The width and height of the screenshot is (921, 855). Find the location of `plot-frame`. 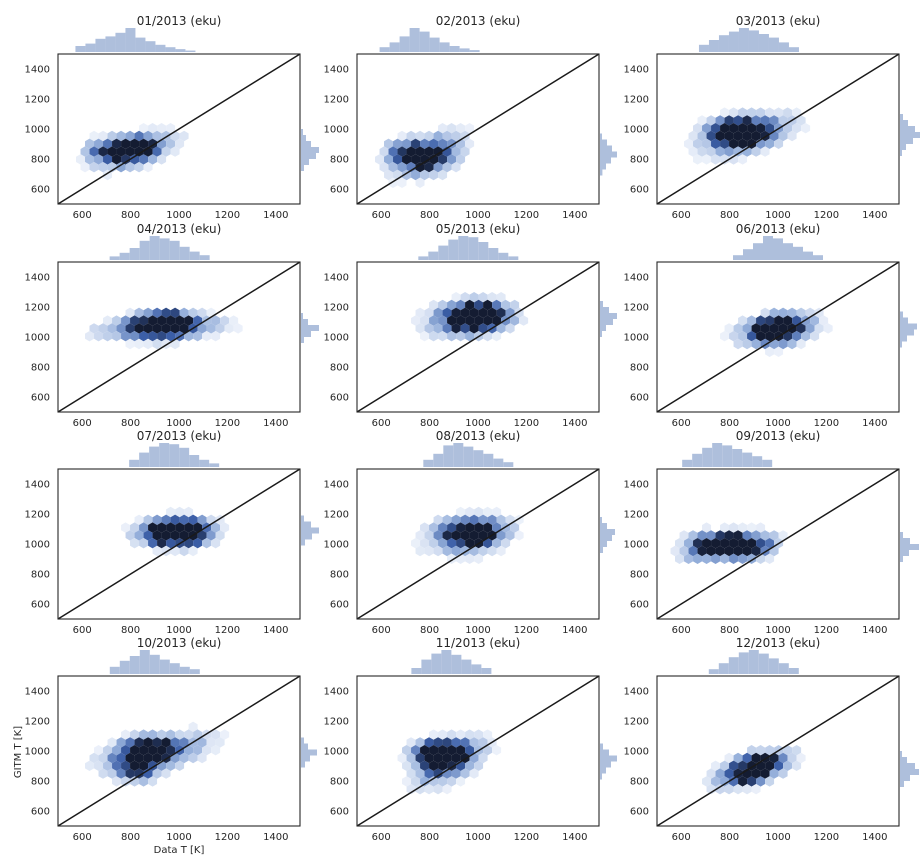

plot-frame is located at coordinates (179, 337).